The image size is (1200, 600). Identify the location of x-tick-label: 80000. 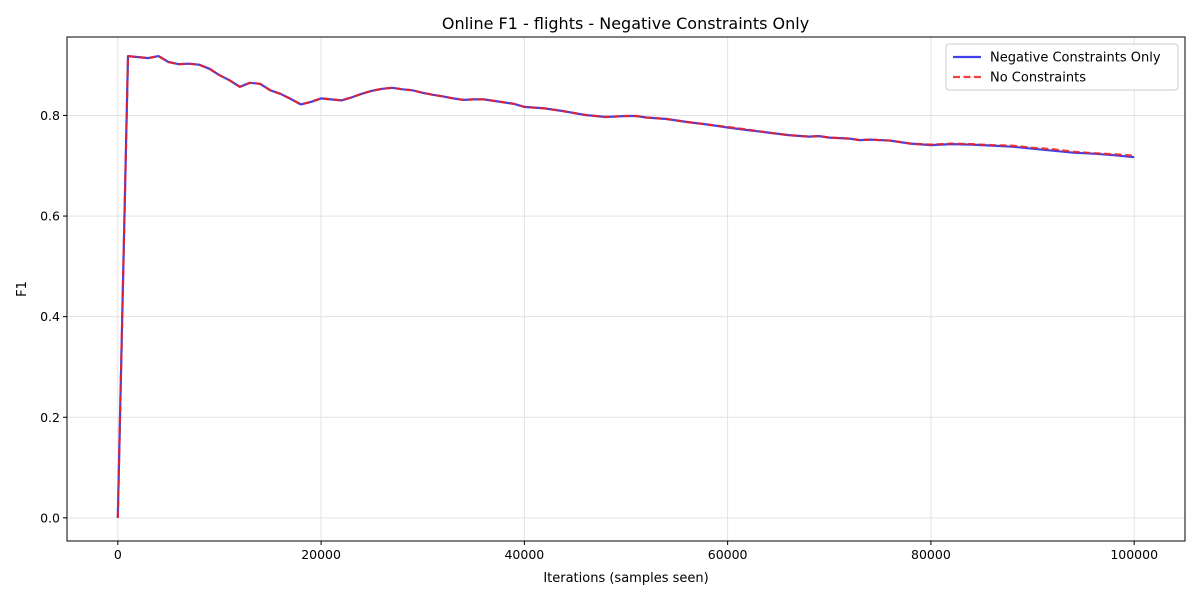
(931, 554).